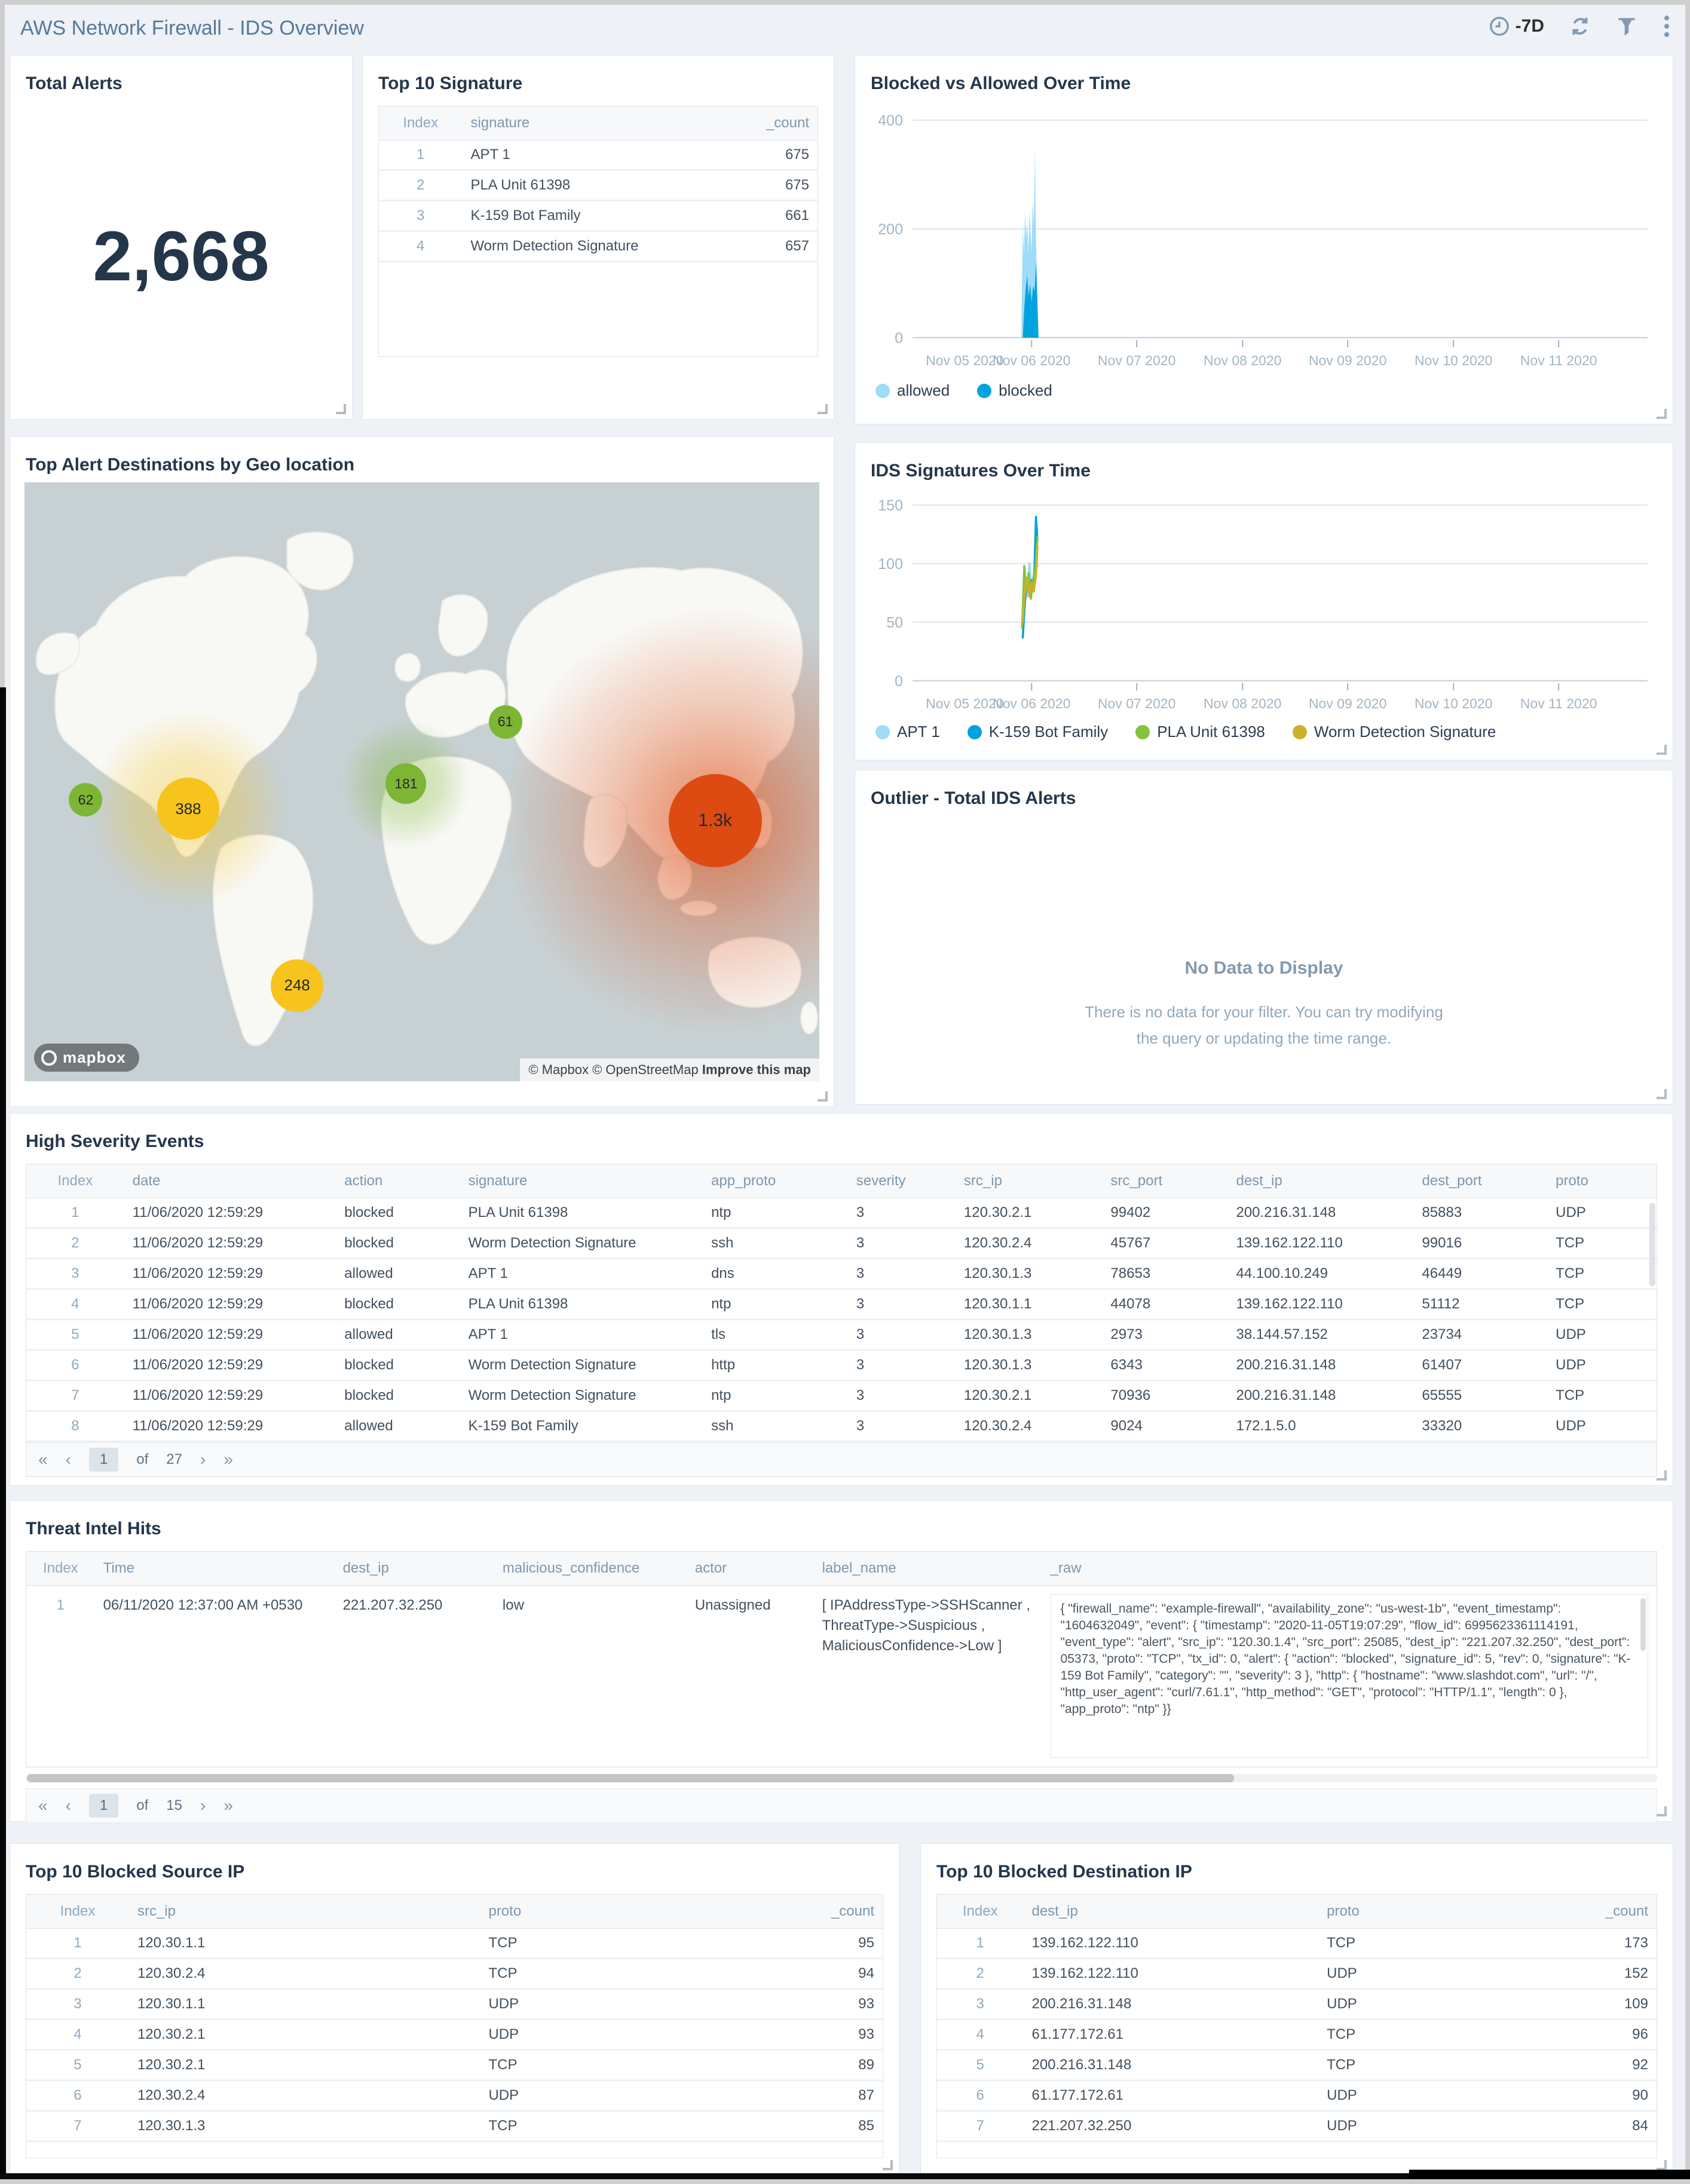  Describe the element at coordinates (230, 1366) in the screenshot. I see `cell: 11/06/2020 12:59:29` at that location.